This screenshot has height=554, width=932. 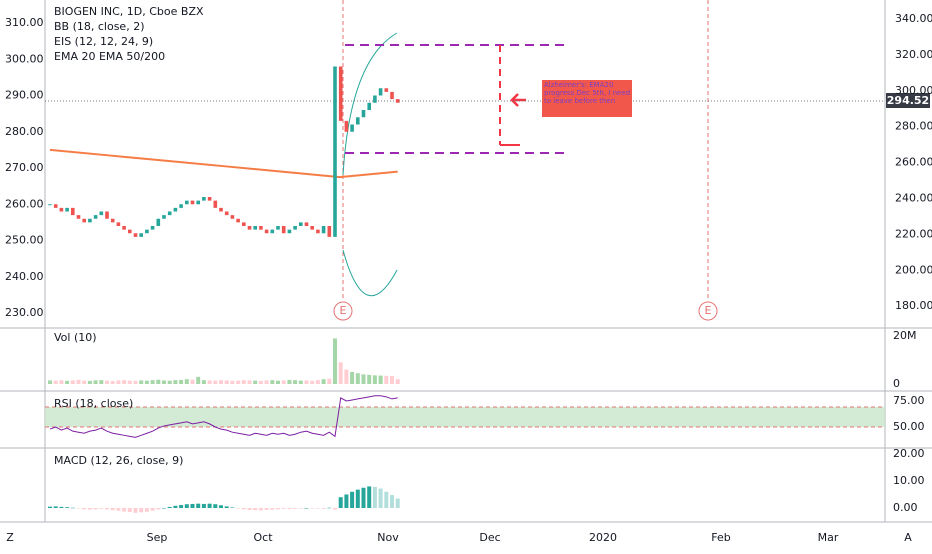 I want to click on arrow, so click(x=518, y=100).